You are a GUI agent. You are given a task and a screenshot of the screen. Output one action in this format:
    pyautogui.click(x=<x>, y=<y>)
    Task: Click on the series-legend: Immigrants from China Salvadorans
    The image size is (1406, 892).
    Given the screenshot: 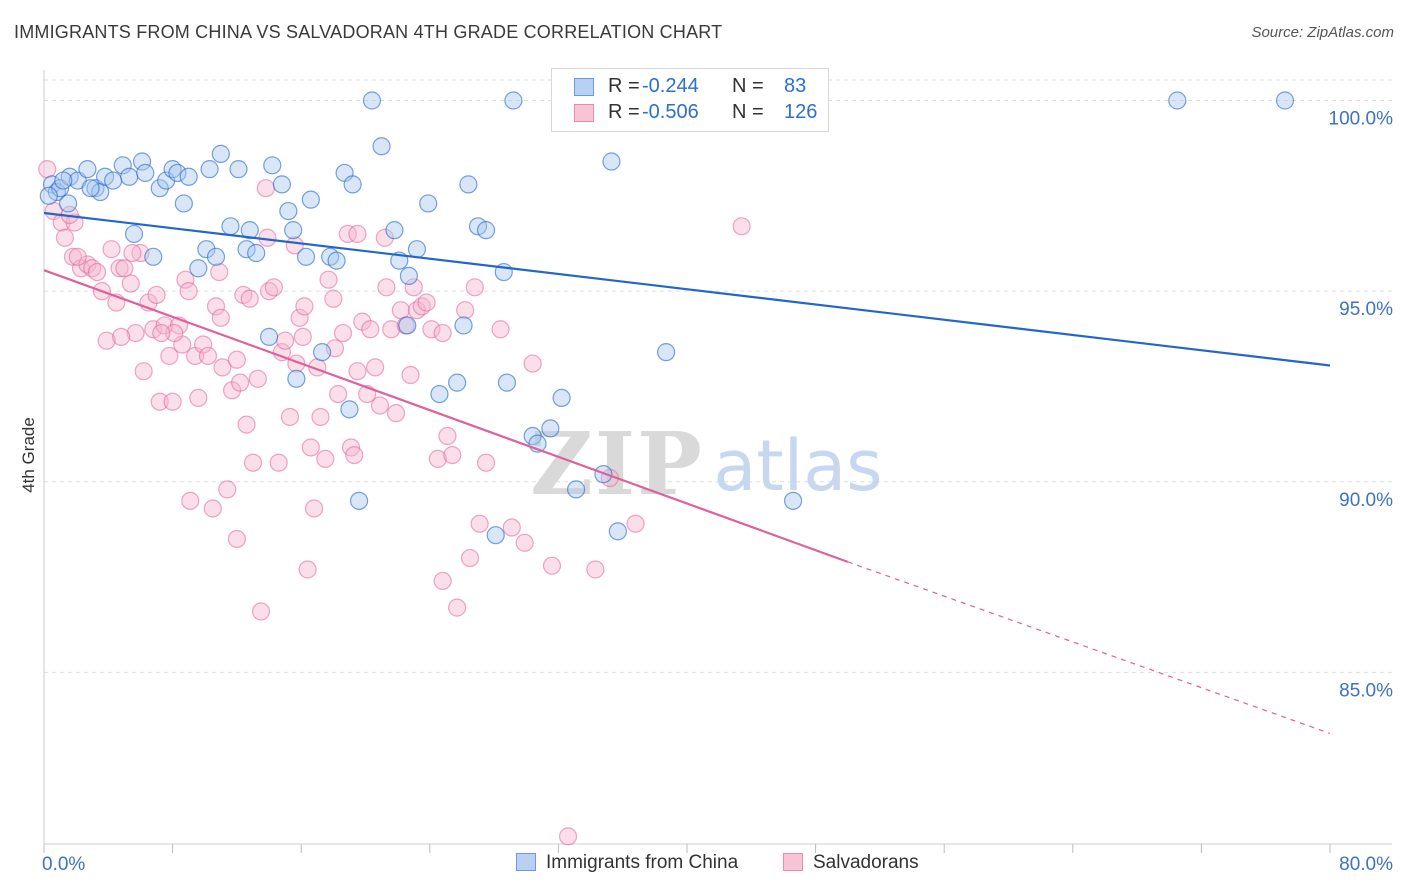 What is the action you would take?
    pyautogui.click(x=703, y=865)
    